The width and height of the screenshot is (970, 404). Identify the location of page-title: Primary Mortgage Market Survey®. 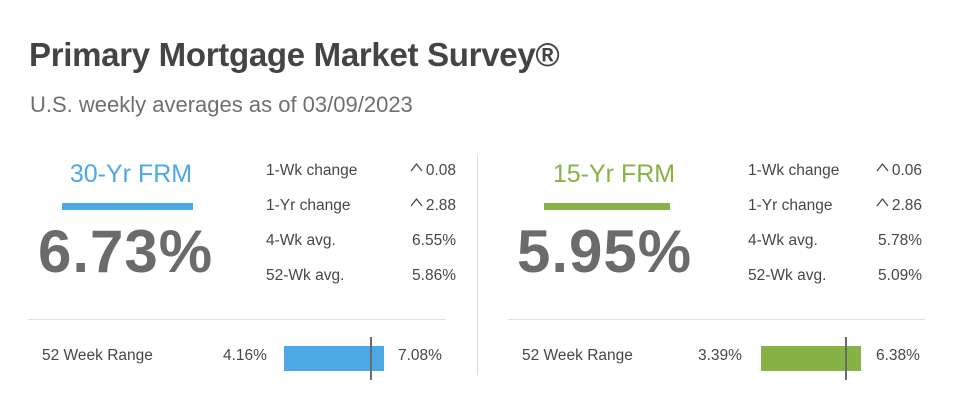
(294, 54).